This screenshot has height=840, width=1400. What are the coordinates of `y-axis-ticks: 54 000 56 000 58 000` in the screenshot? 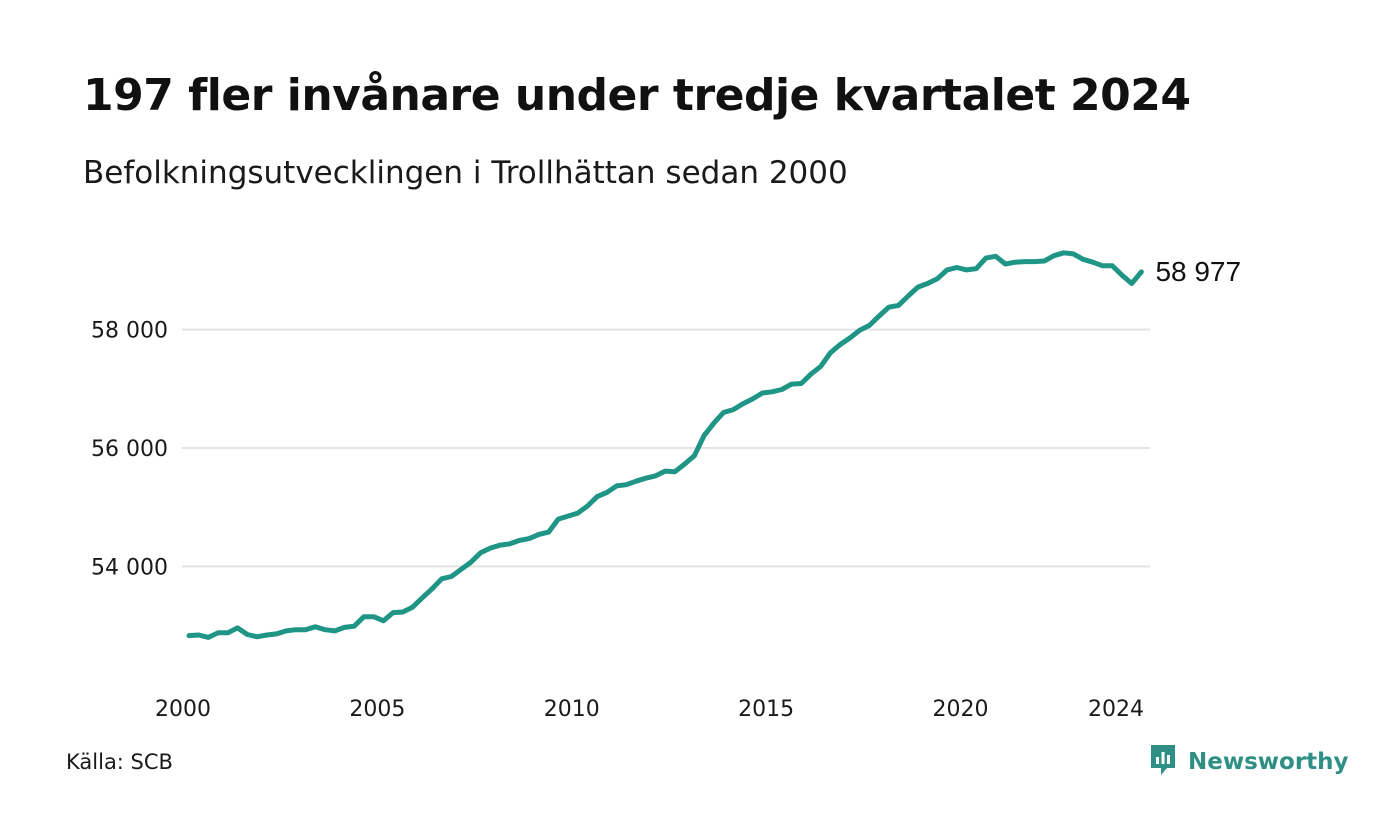 It's located at (129, 450).